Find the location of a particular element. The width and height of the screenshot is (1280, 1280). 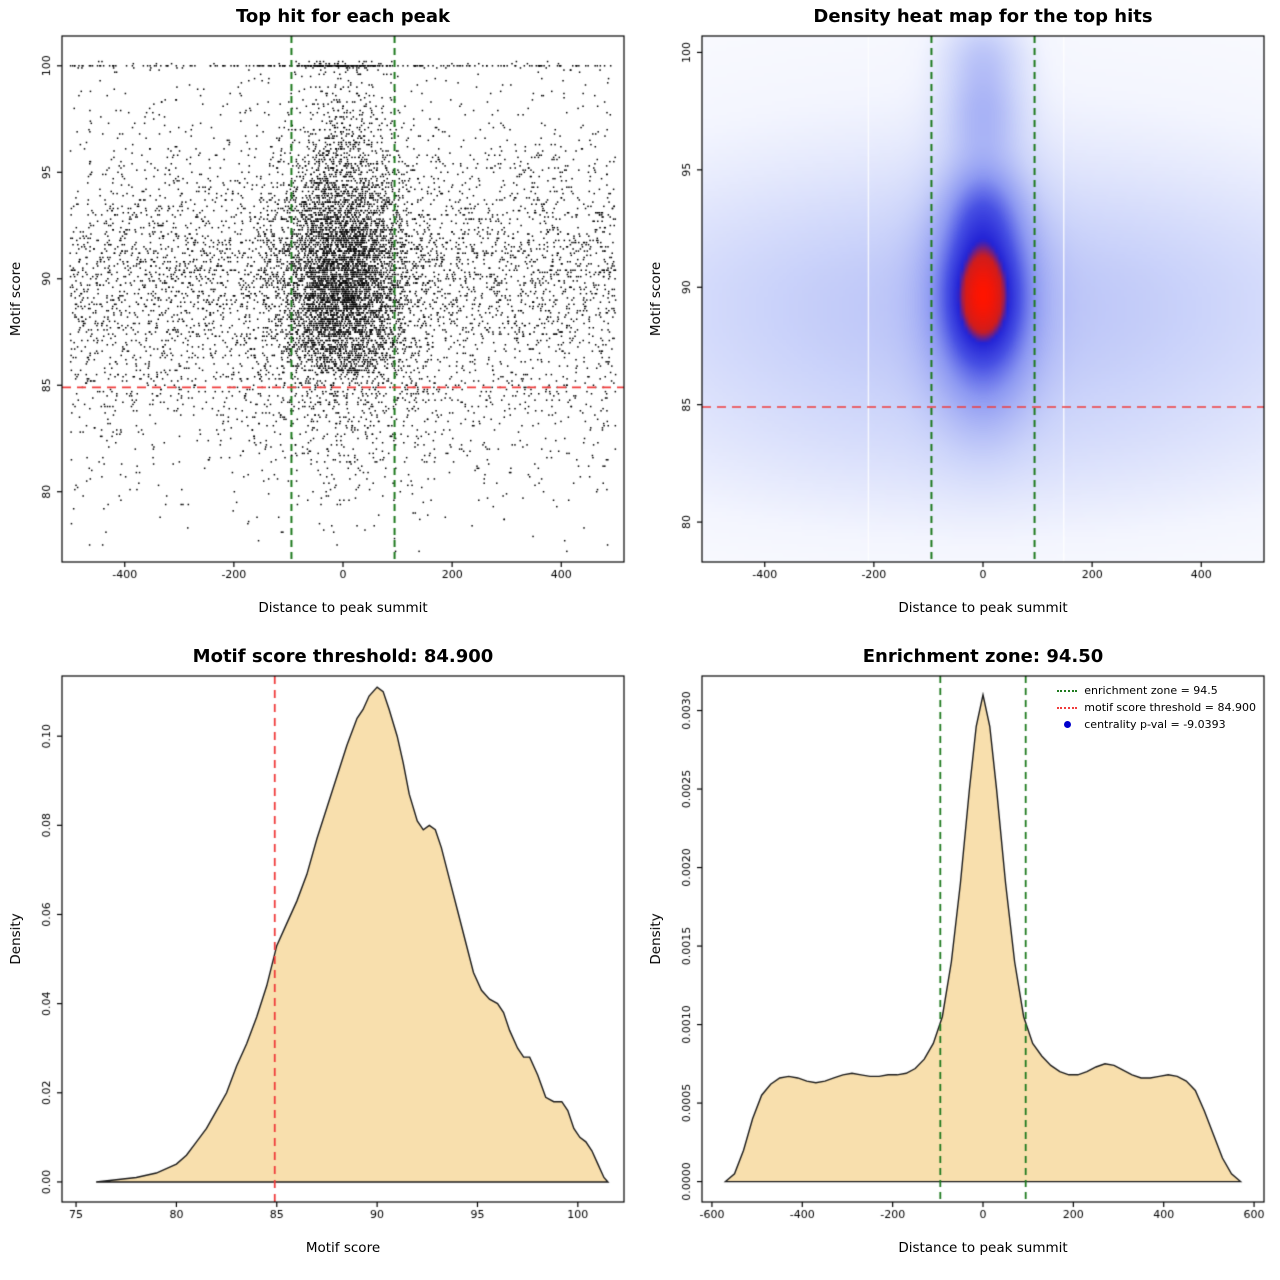

enrichment-zone-line-icon is located at coordinates (1067, 690).